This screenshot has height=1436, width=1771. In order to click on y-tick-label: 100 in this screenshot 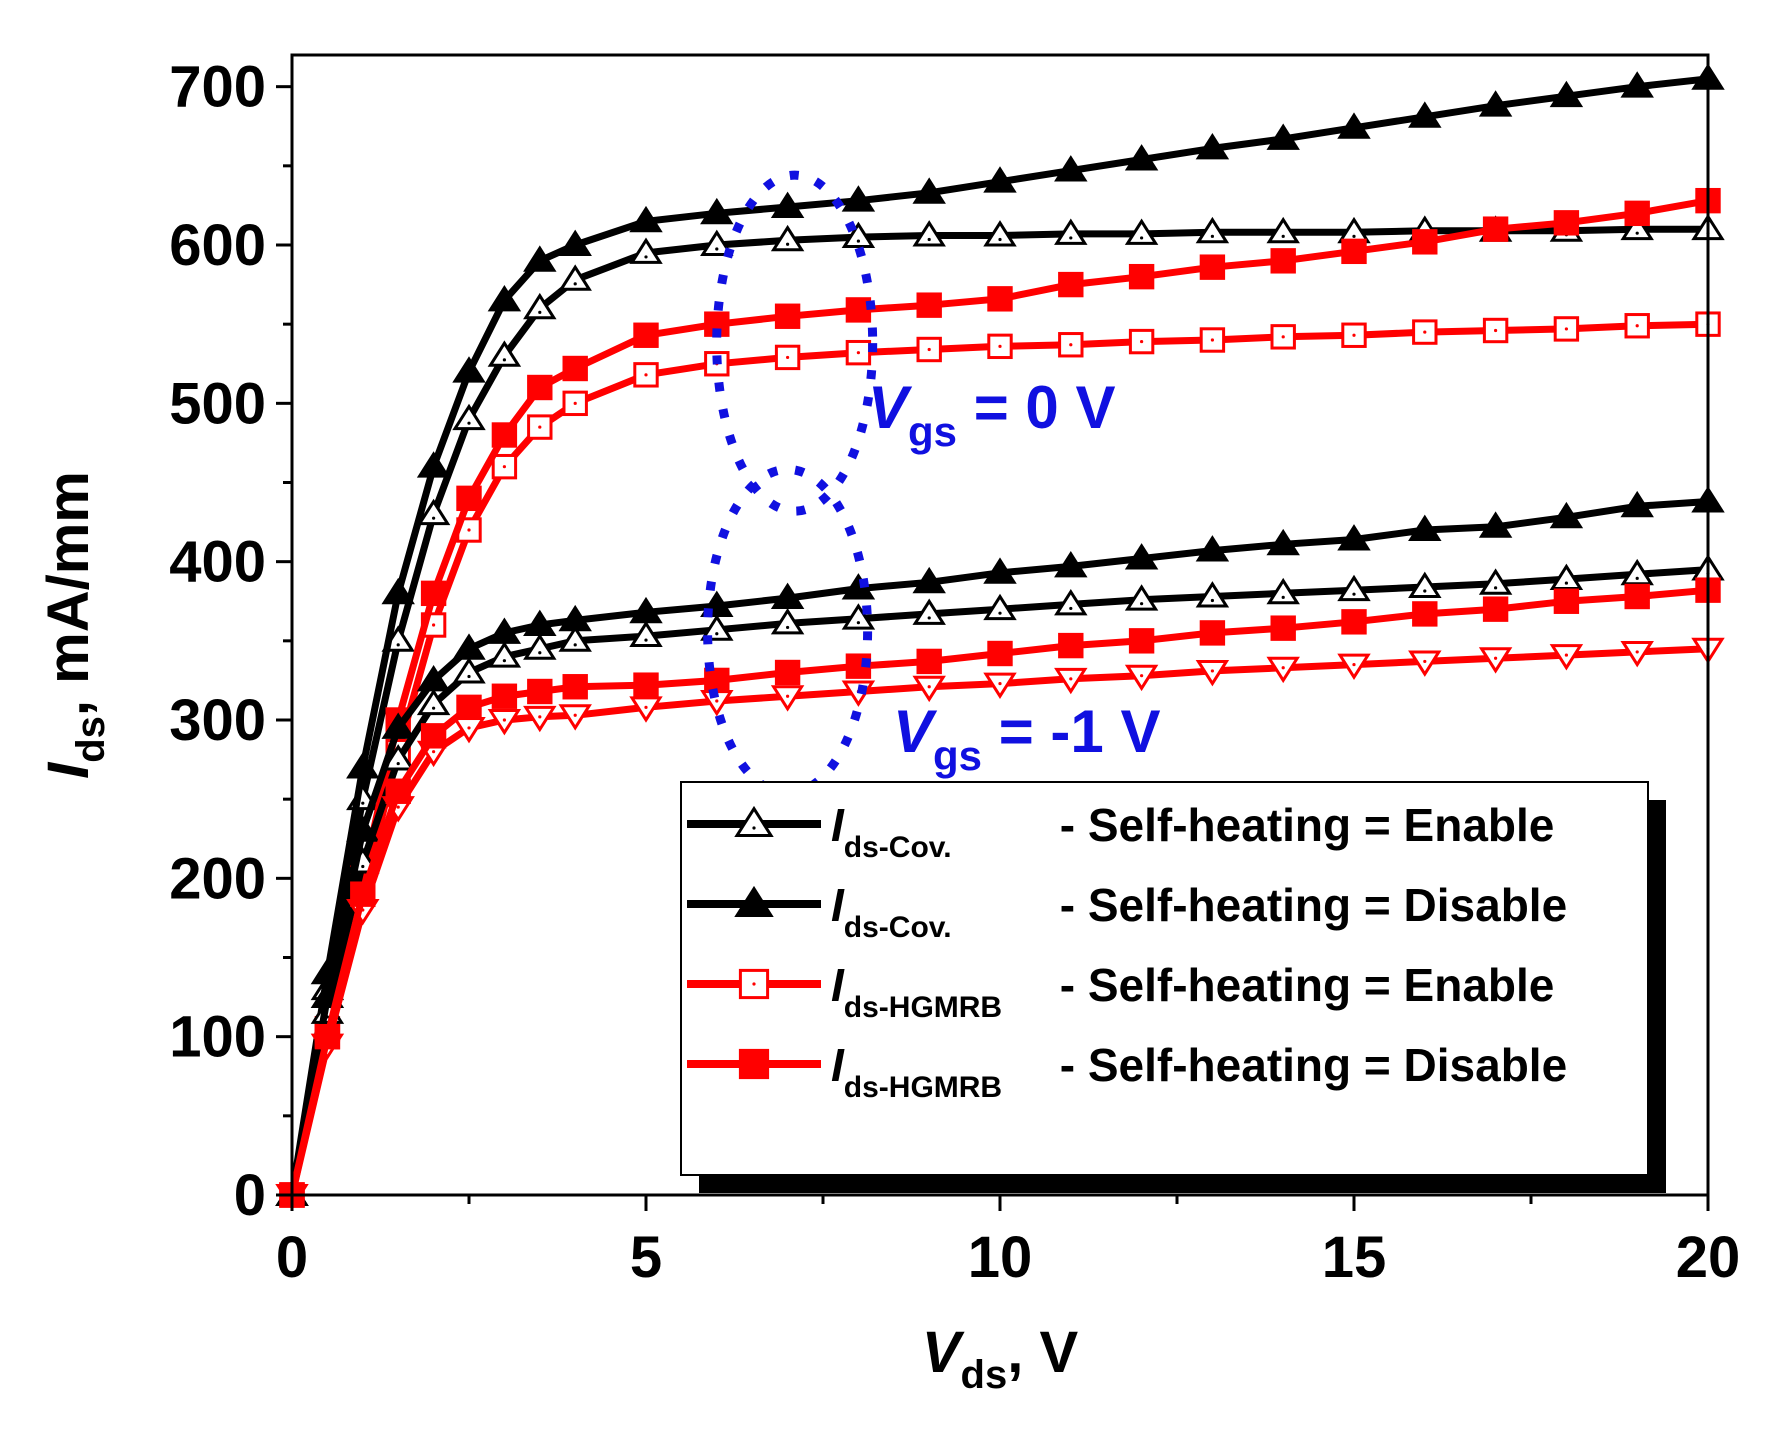, I will do `click(217, 1037)`.